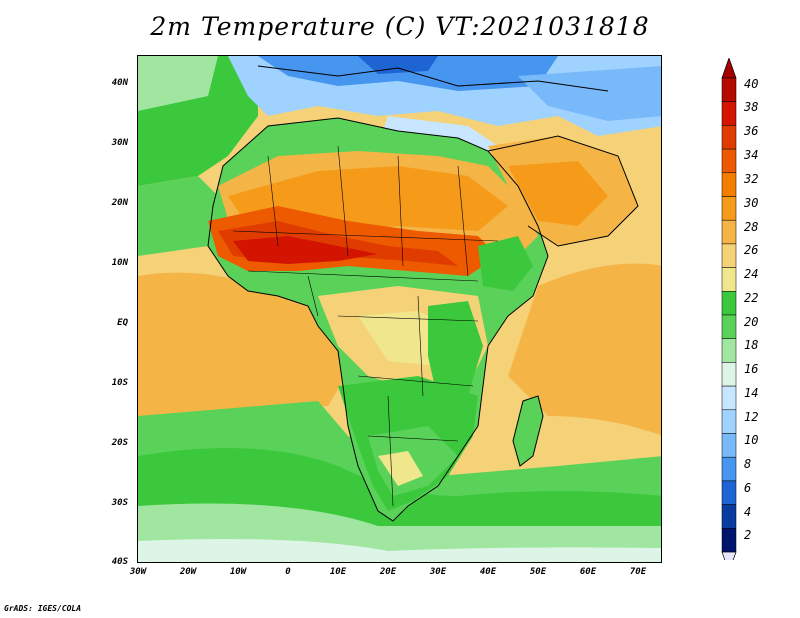 This screenshot has height=618, width=800. What do you see at coordinates (388, 572) in the screenshot?
I see `x-tick-label: 20E` at bounding box center [388, 572].